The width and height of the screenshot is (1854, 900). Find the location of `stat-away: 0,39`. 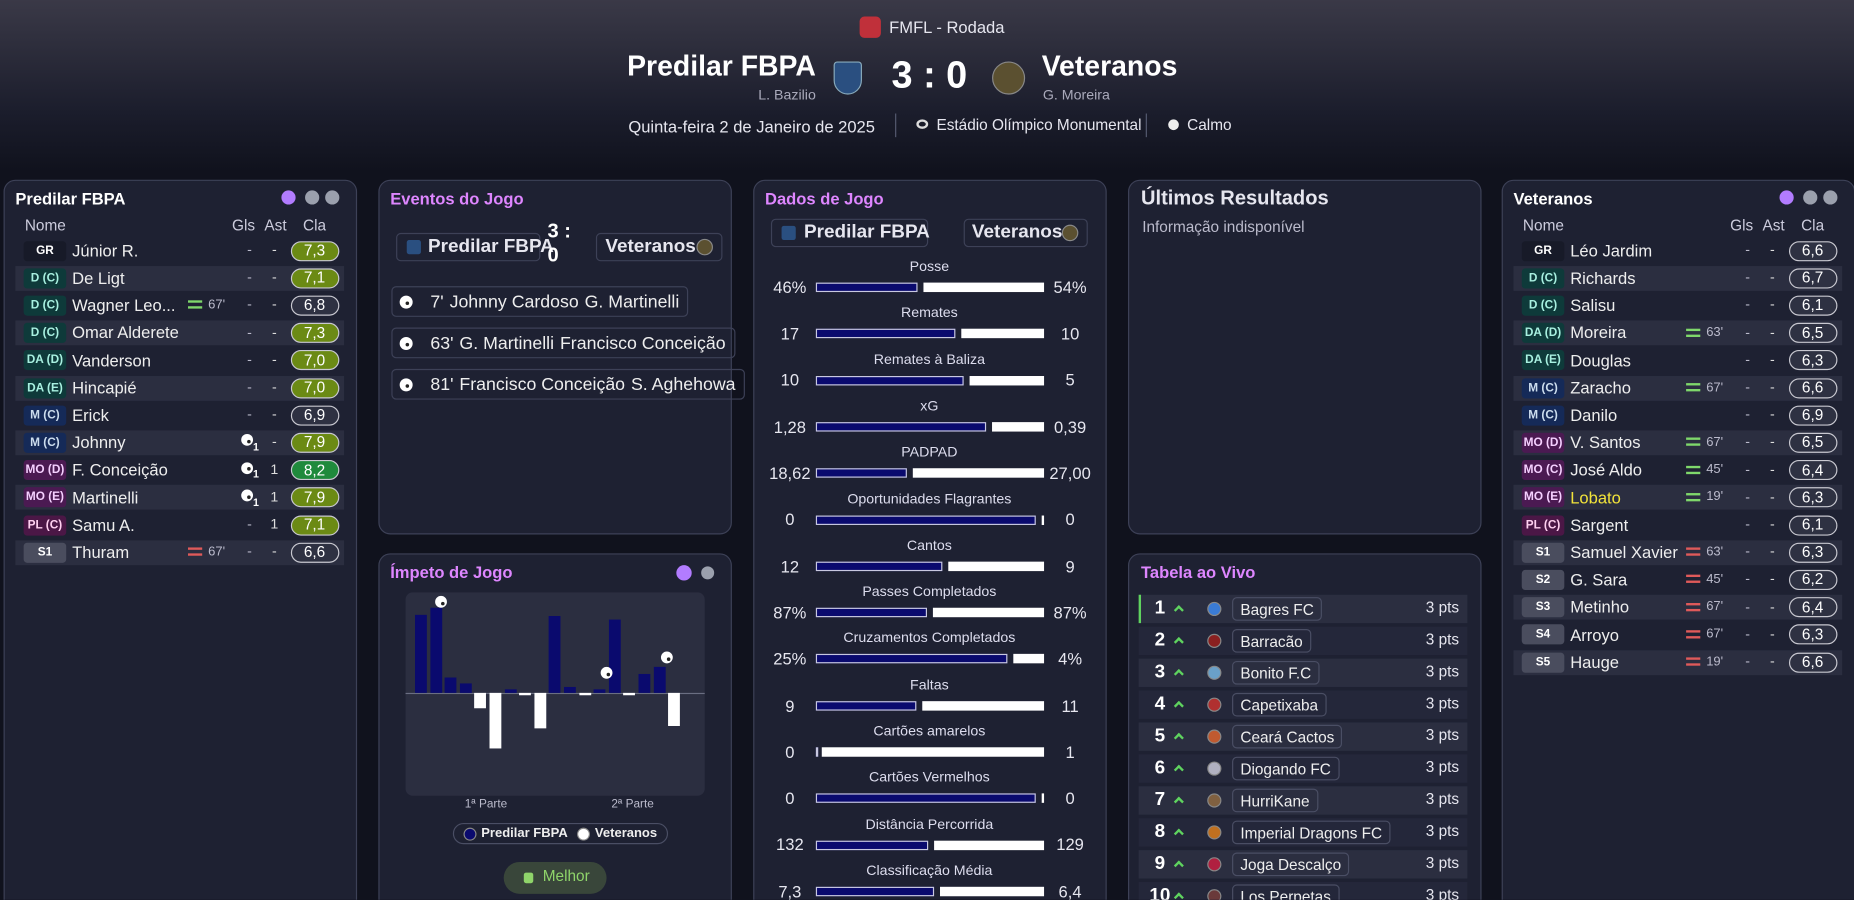

stat-away: 0,39 is located at coordinates (1070, 427).